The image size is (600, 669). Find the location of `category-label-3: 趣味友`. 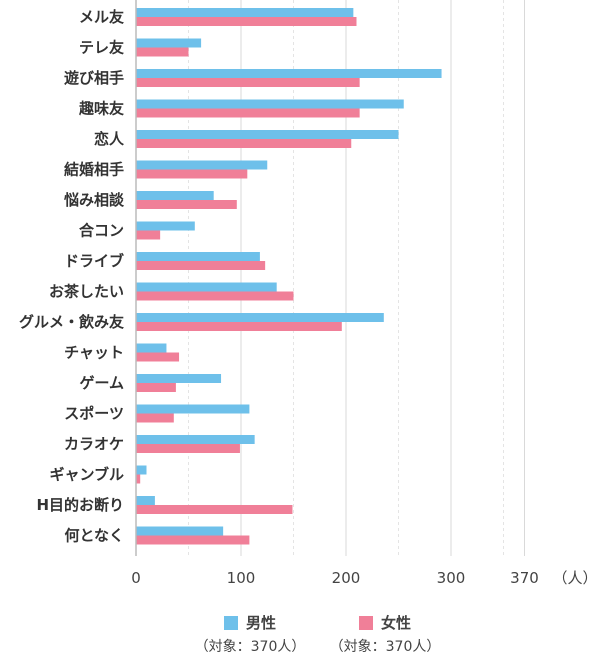

category-label-3: 趣味友 is located at coordinates (101, 109).